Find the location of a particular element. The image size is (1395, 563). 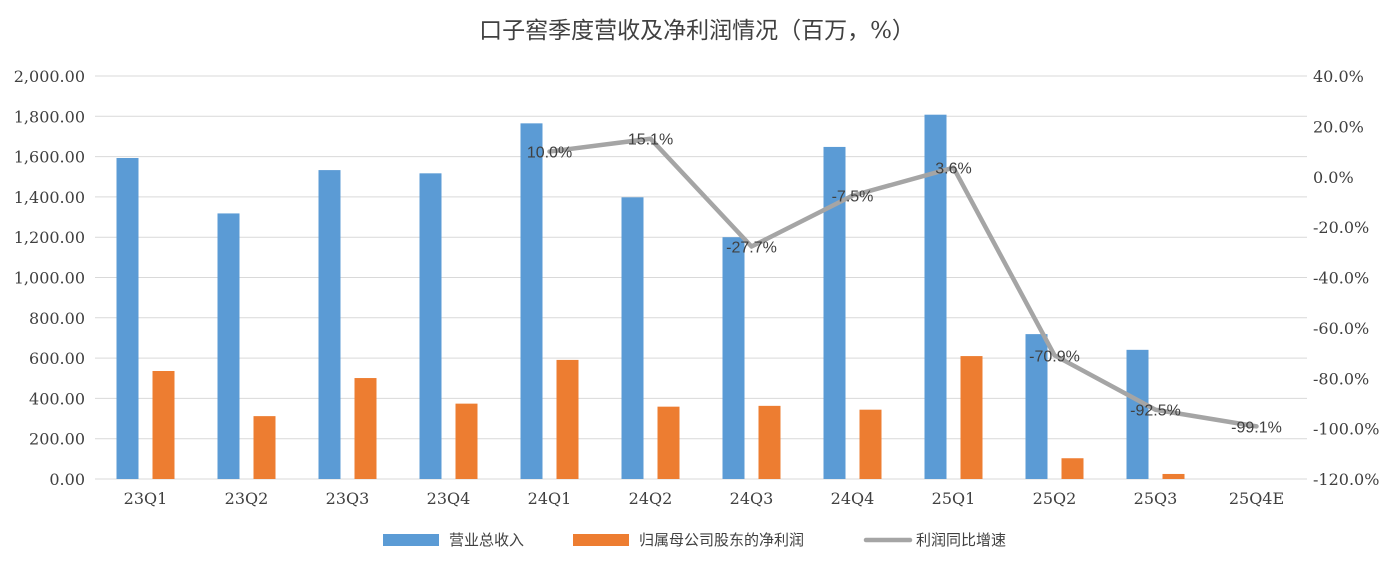

category-label: 23Q1 is located at coordinates (146, 498).